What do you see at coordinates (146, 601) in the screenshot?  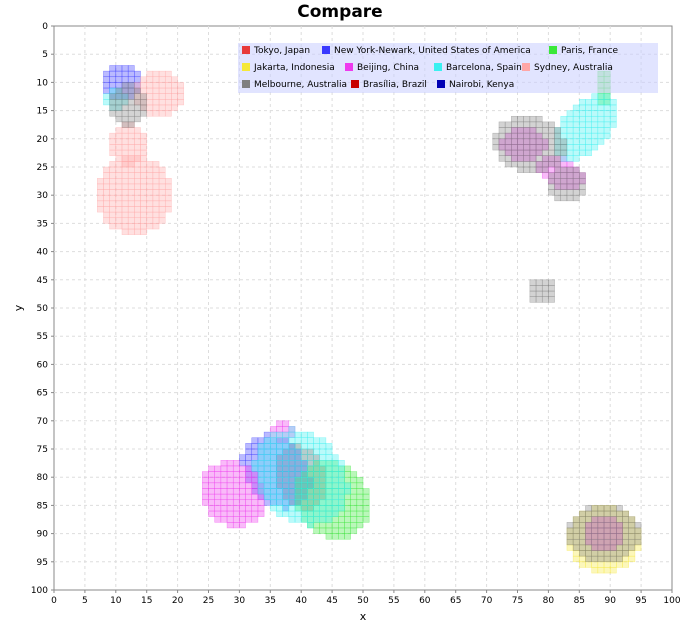 I see `x-tick-label: 15` at bounding box center [146, 601].